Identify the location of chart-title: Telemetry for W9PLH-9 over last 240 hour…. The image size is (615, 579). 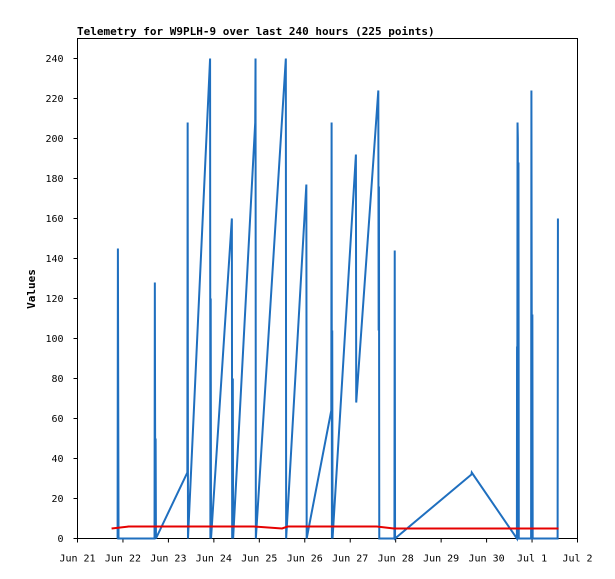
(256, 31).